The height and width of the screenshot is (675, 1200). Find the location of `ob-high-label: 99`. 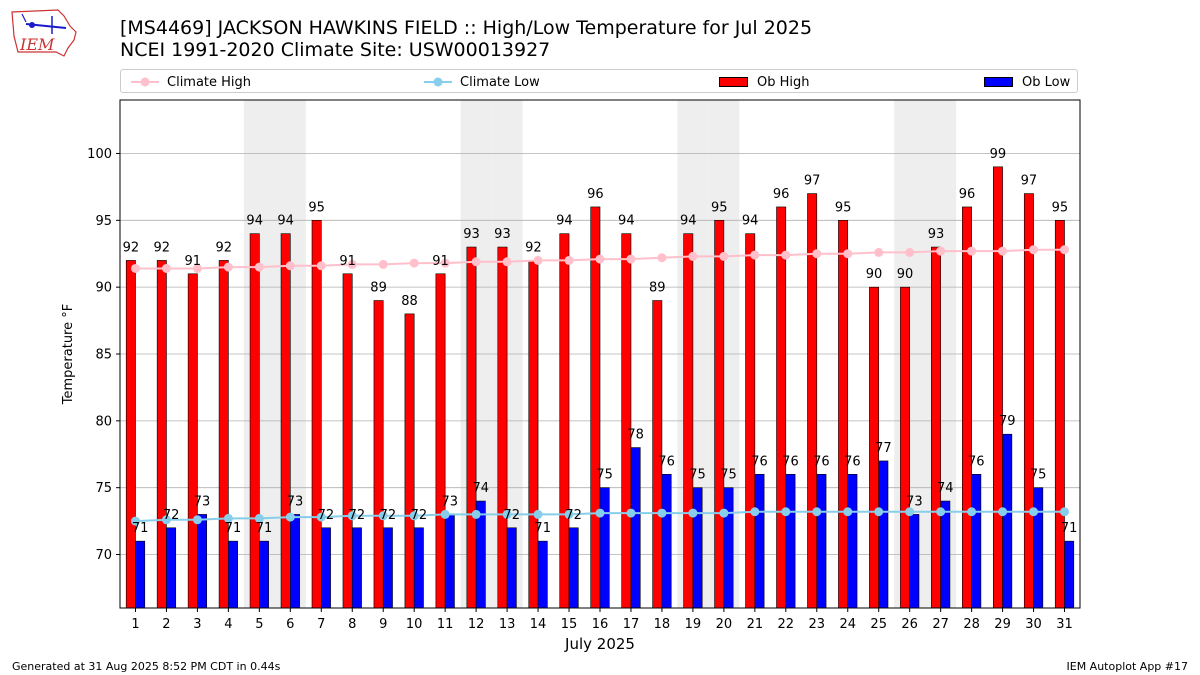

ob-high-label: 99 is located at coordinates (998, 154).